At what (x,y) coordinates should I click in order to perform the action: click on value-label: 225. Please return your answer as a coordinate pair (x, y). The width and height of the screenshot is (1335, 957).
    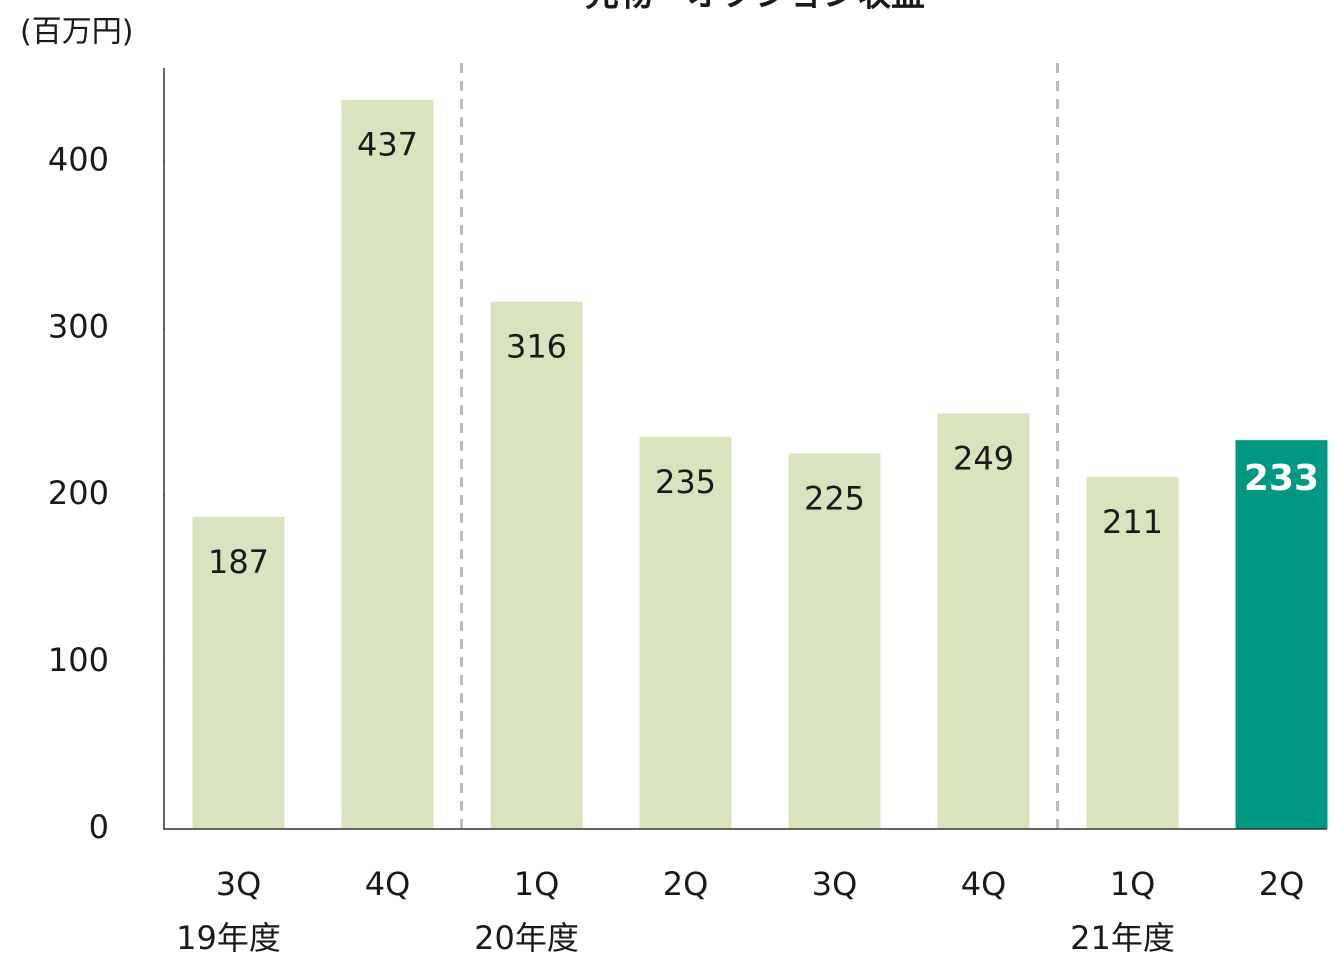
    Looking at the image, I should click on (834, 499).